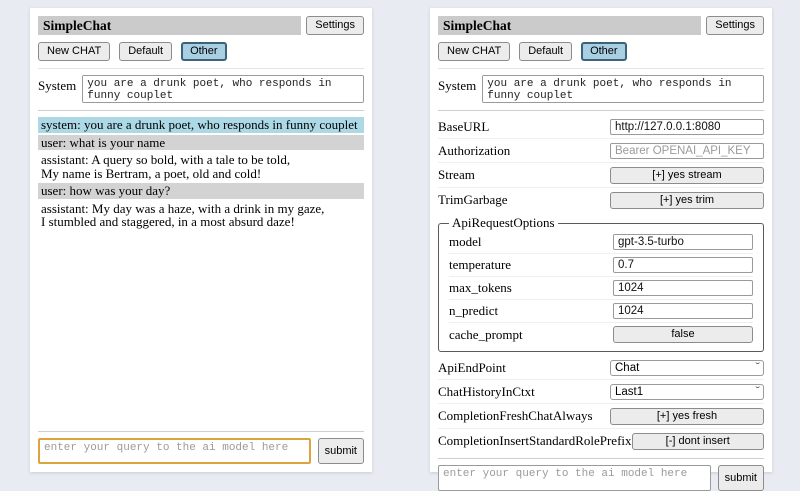 This screenshot has height=491, width=800. What do you see at coordinates (486, 334) in the screenshot?
I see `setting-label: cache_prompt` at bounding box center [486, 334].